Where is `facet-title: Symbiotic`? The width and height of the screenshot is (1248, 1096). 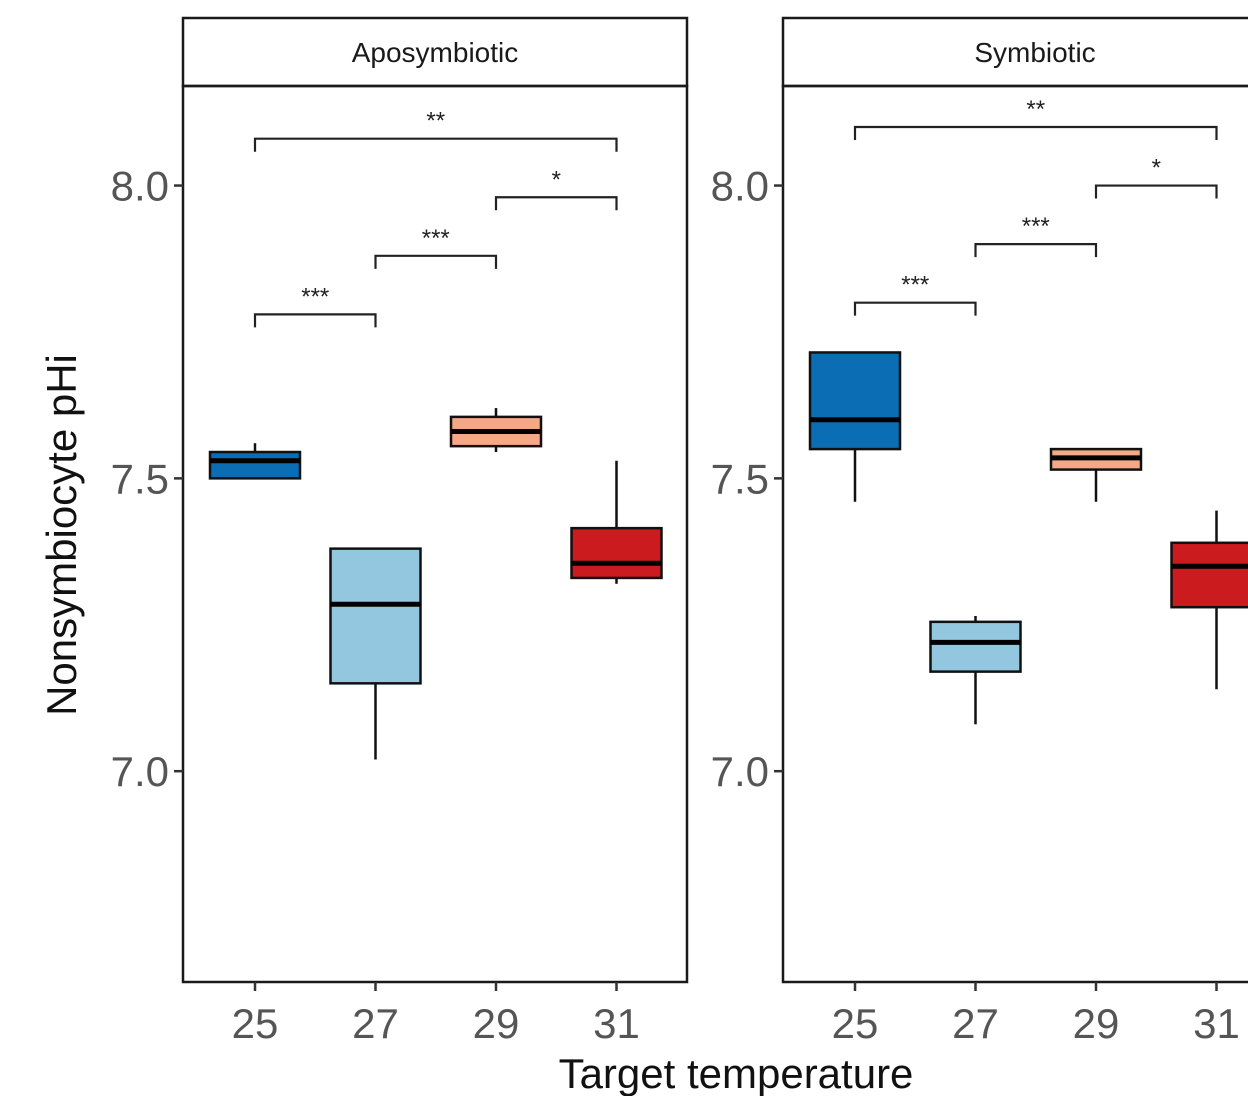
facet-title: Symbiotic is located at coordinates (1034, 52).